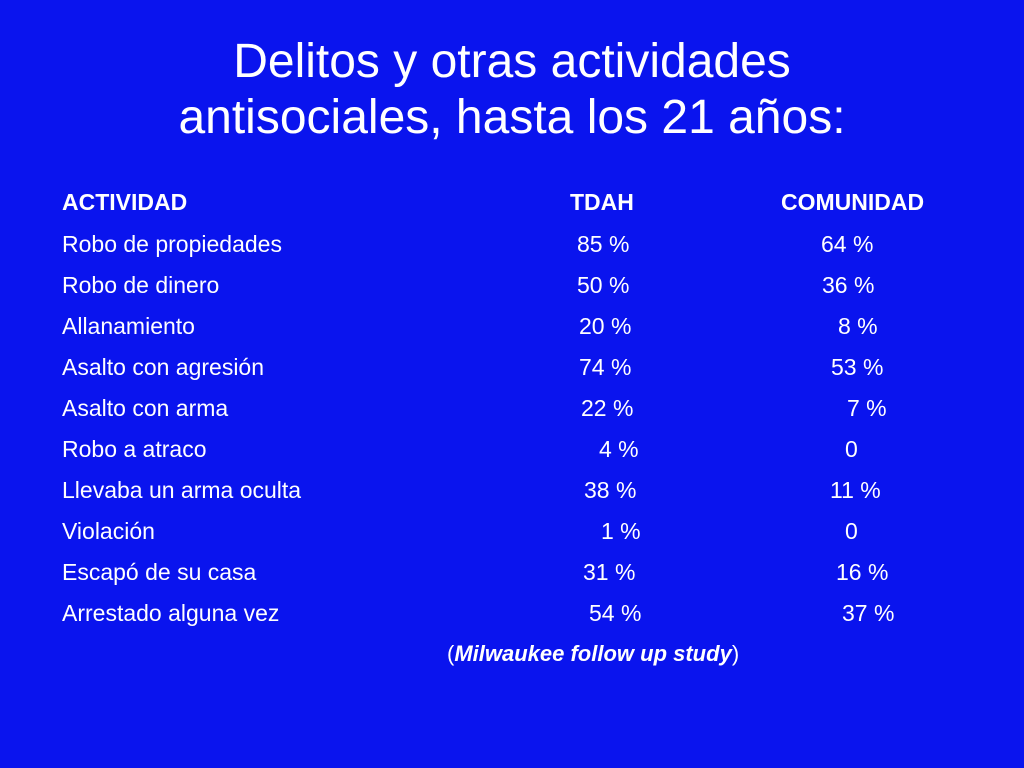 The image size is (1024, 768). I want to click on row-activity: Allanamiento, so click(128, 326).